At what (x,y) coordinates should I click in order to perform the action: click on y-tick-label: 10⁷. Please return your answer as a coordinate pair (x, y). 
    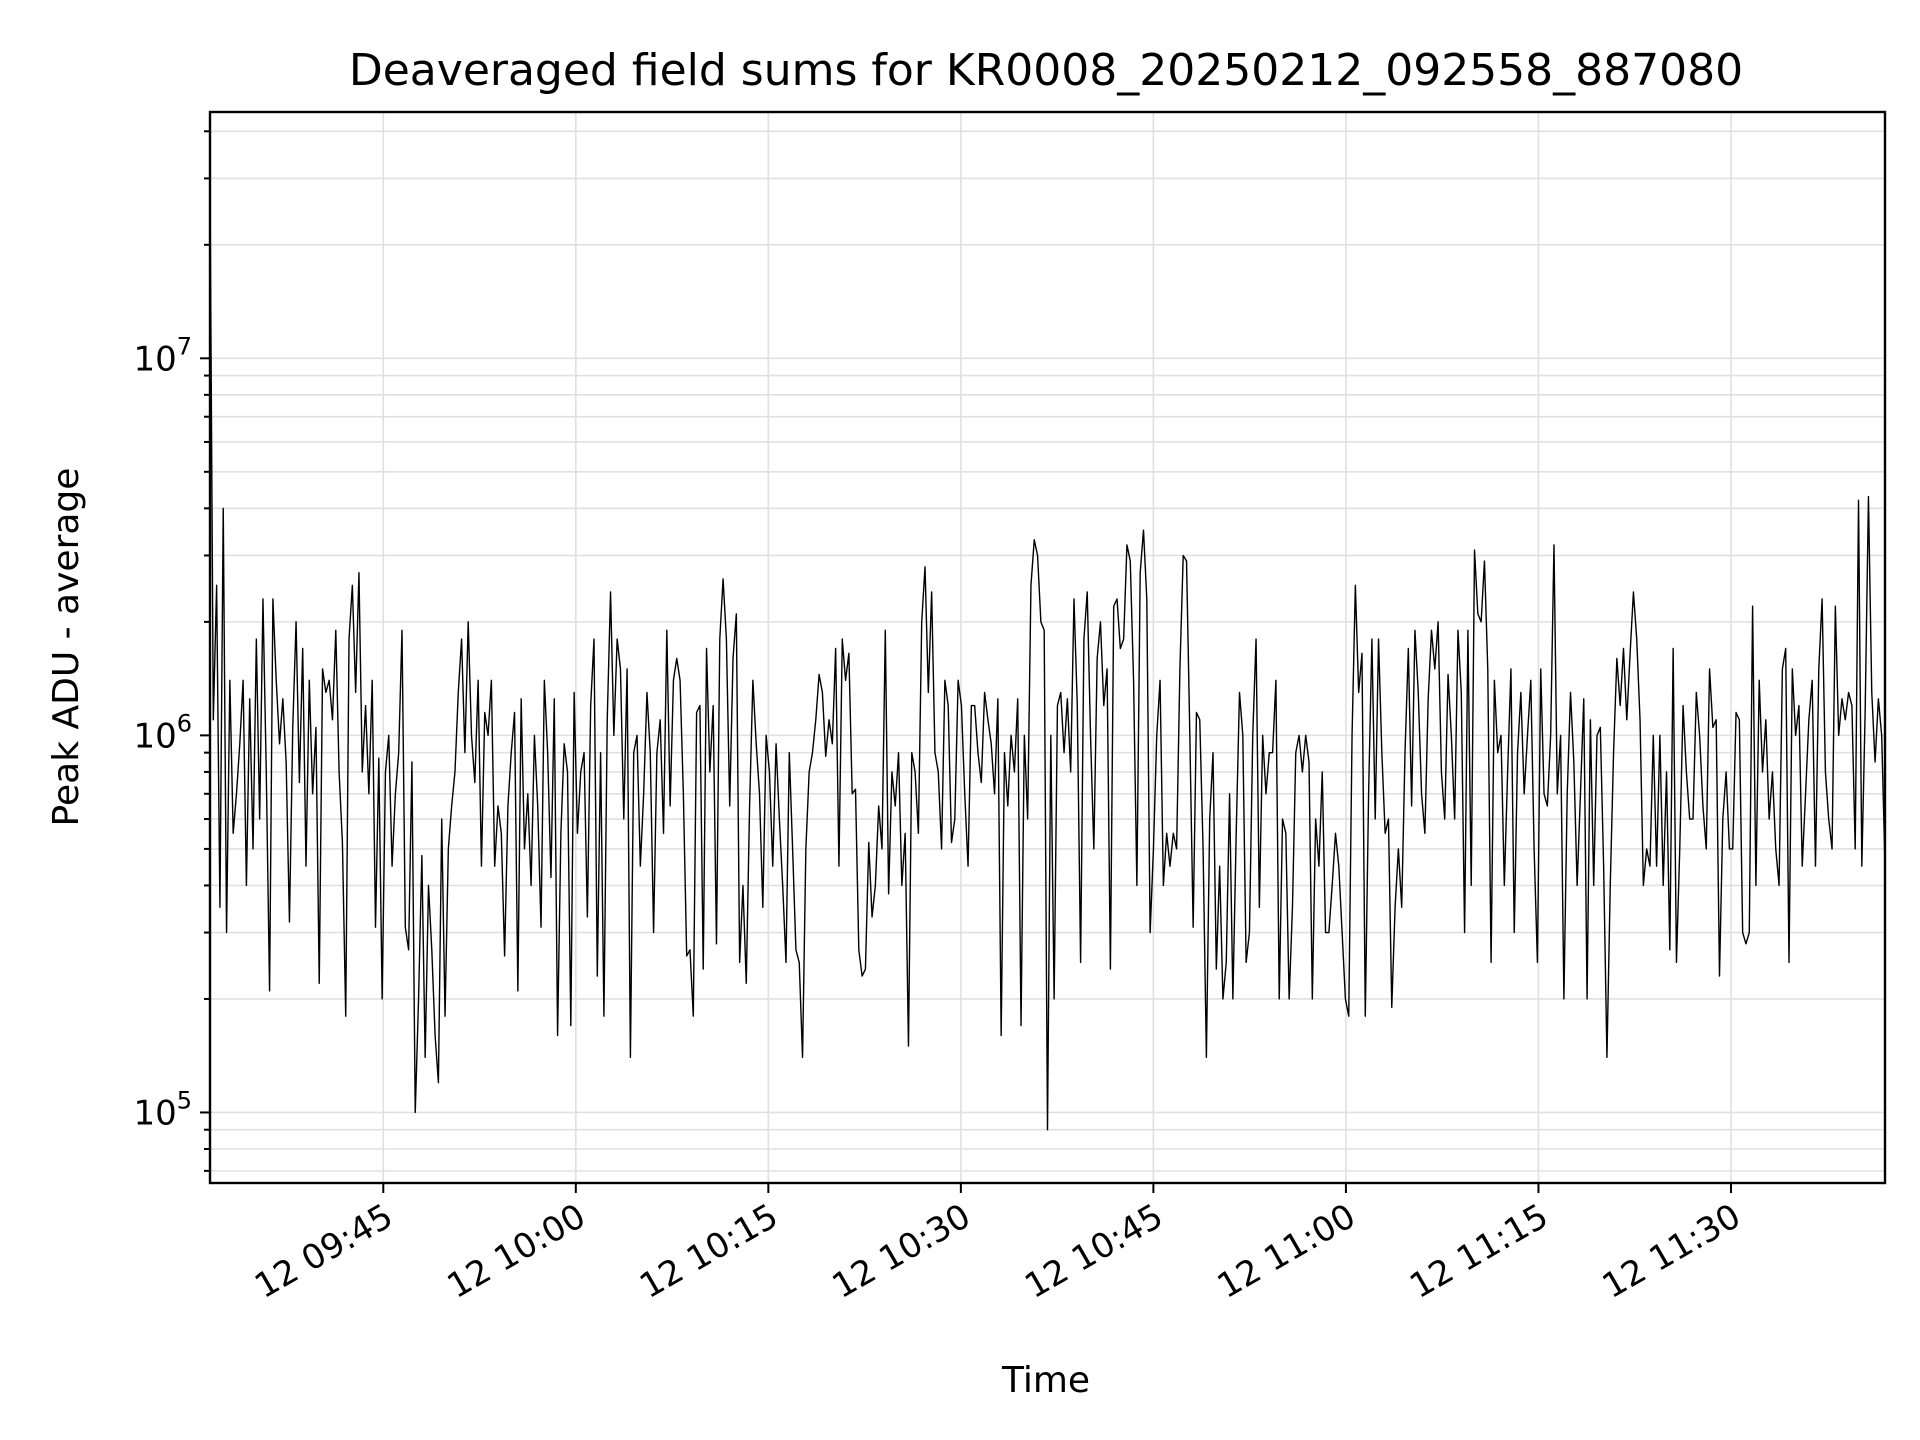
    Looking at the image, I should click on (162, 355).